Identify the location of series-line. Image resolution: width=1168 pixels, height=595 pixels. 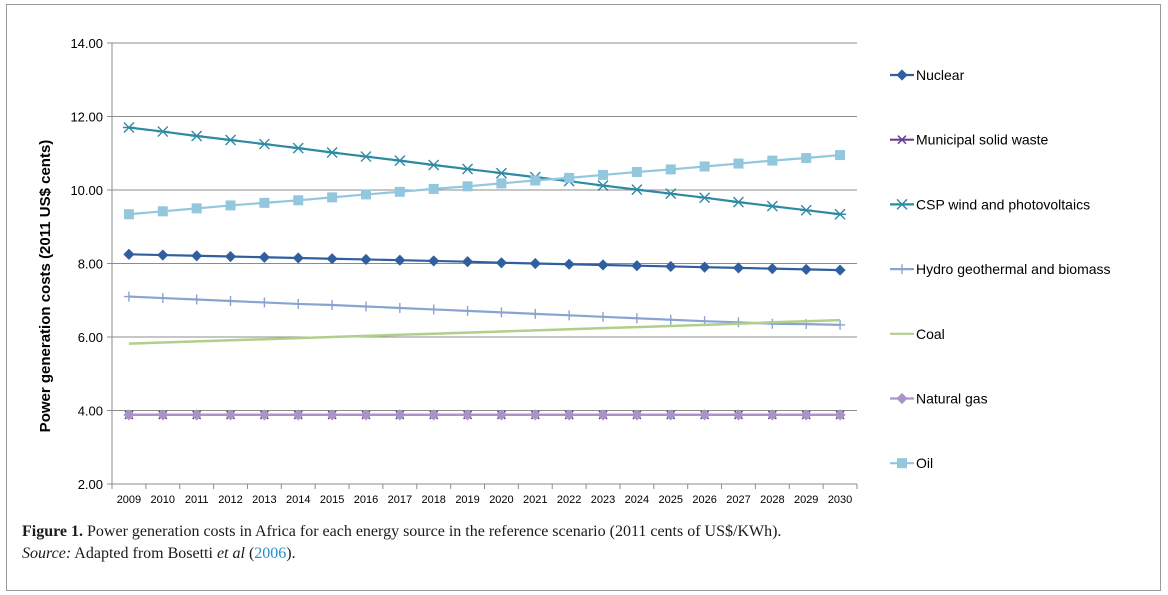
(484, 171).